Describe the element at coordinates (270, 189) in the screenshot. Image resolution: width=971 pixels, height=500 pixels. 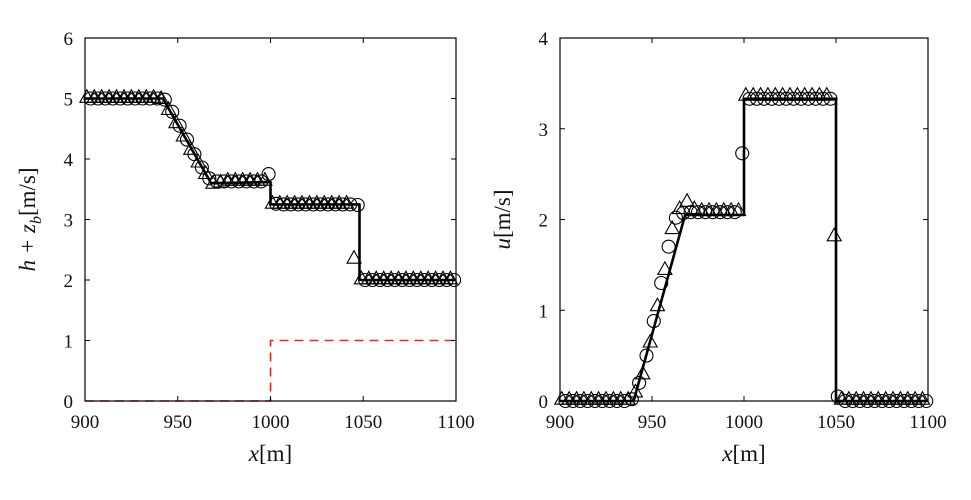
I see `left-solution-line` at that location.